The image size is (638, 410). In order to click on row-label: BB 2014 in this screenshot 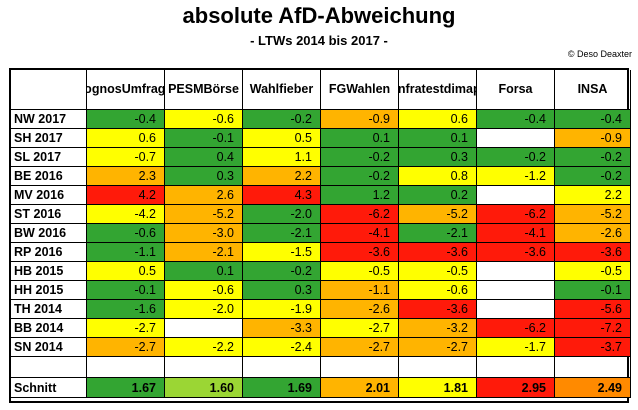, I will do `click(49, 328)`.